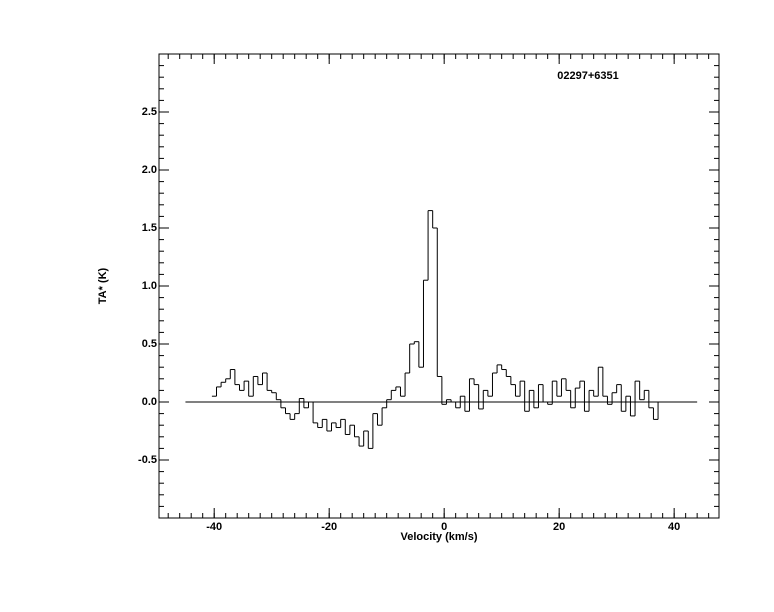 The image size is (774, 612). What do you see at coordinates (149, 112) in the screenshot?
I see `y-tick-label: 2.5` at bounding box center [149, 112].